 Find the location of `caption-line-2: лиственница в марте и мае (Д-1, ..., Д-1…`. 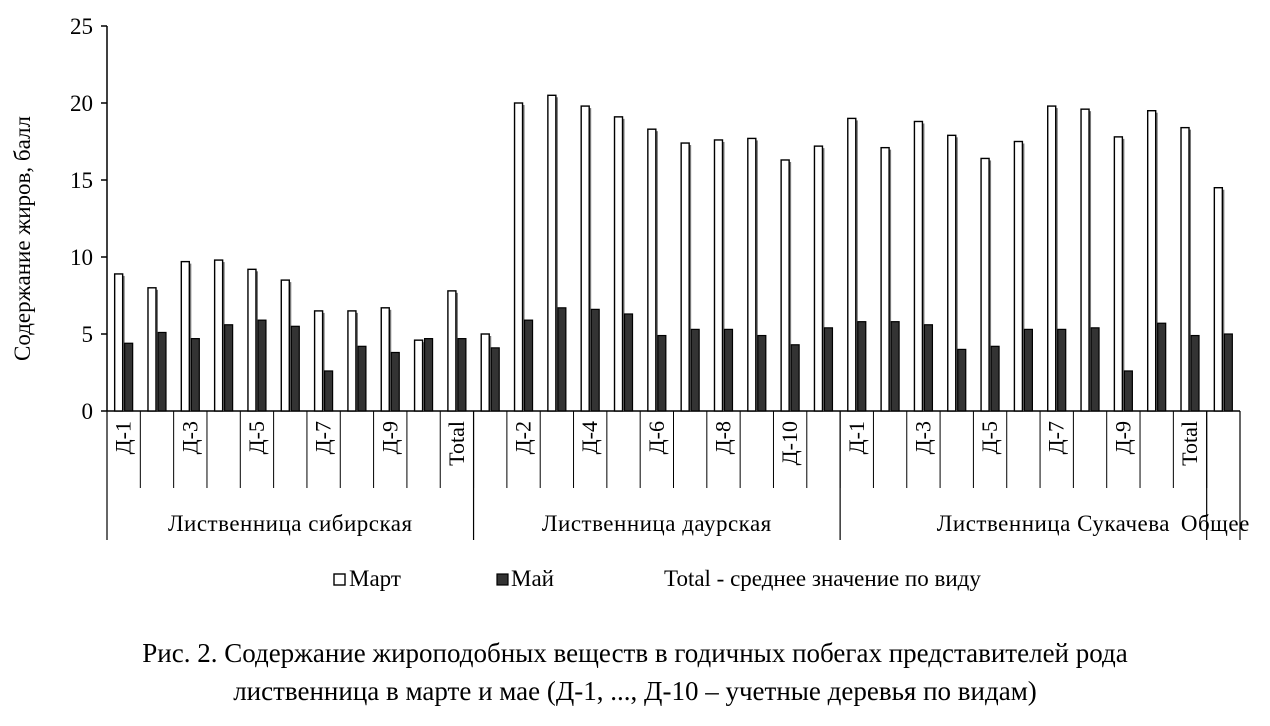

caption-line-2: лиственница в марте и мае (Д-1, ..., Д-1… is located at coordinates (635, 691).